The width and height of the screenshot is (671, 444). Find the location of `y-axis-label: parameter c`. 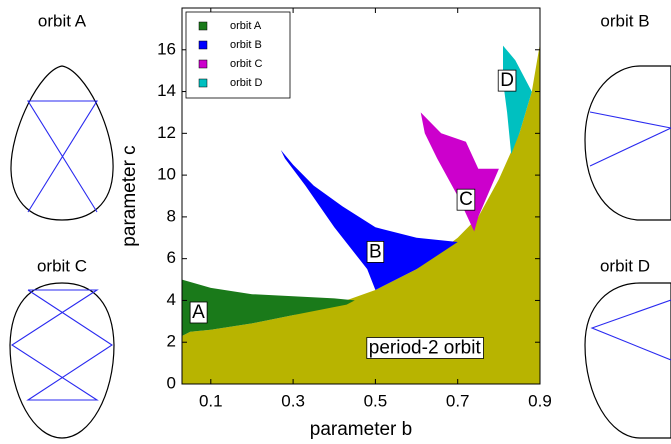

y-axis-label: parameter c is located at coordinates (129, 195).